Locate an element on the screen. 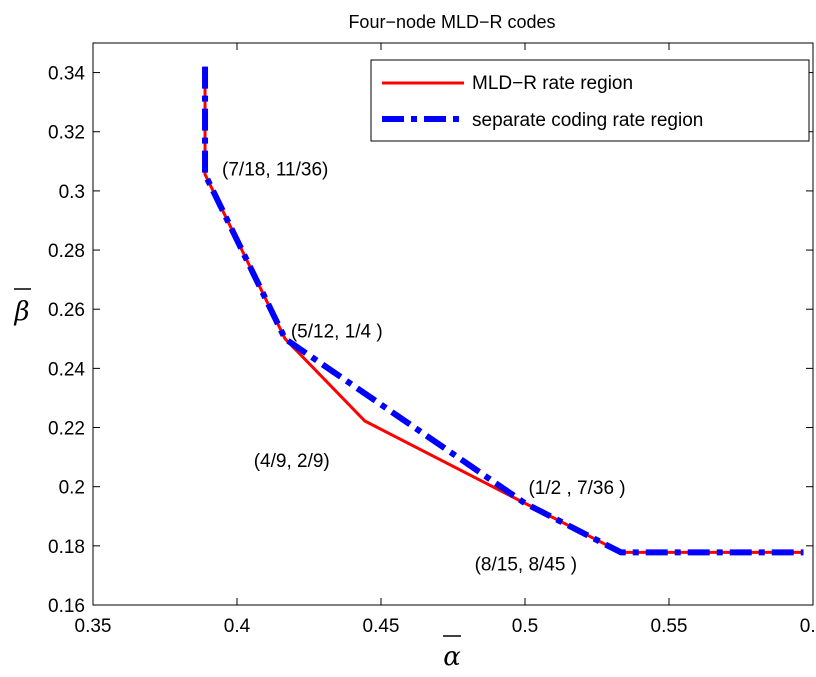 This screenshot has height=677, width=816. legend-box is located at coordinates (590, 100).